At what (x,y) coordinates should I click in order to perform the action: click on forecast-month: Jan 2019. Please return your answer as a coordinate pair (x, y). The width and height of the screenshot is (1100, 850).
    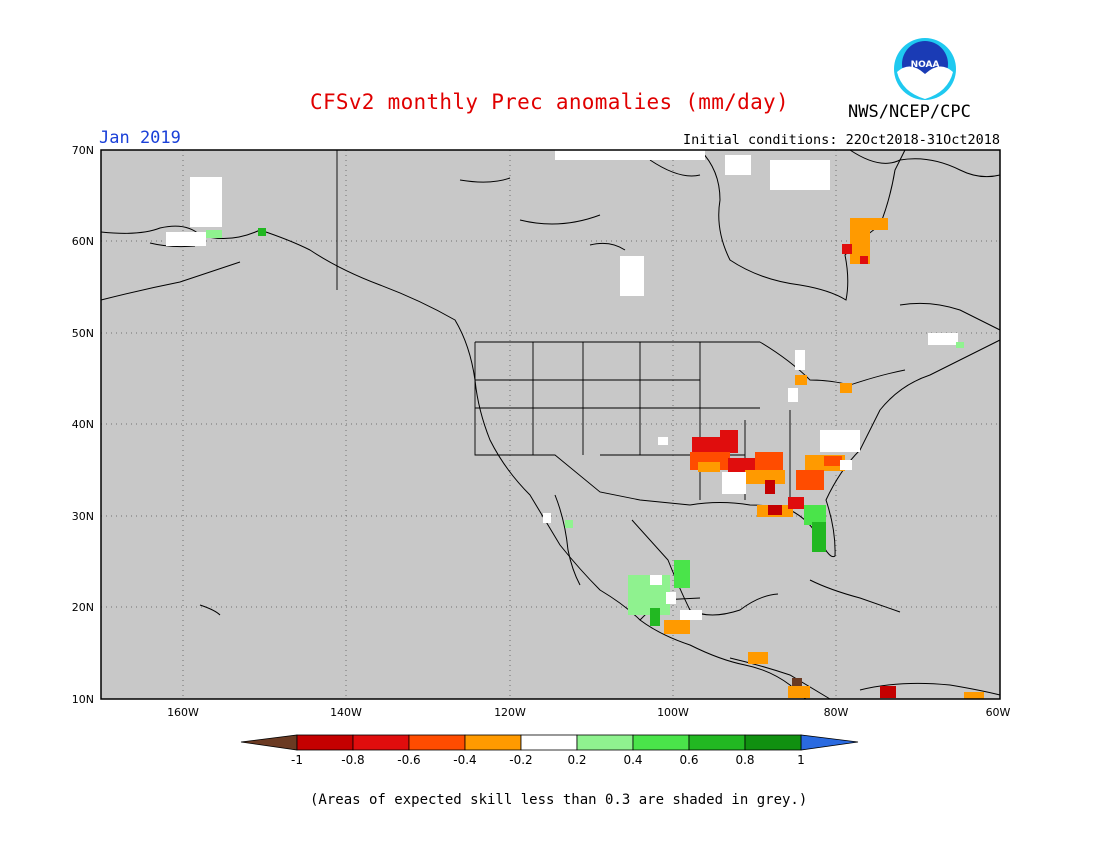
    Looking at the image, I should click on (140, 138).